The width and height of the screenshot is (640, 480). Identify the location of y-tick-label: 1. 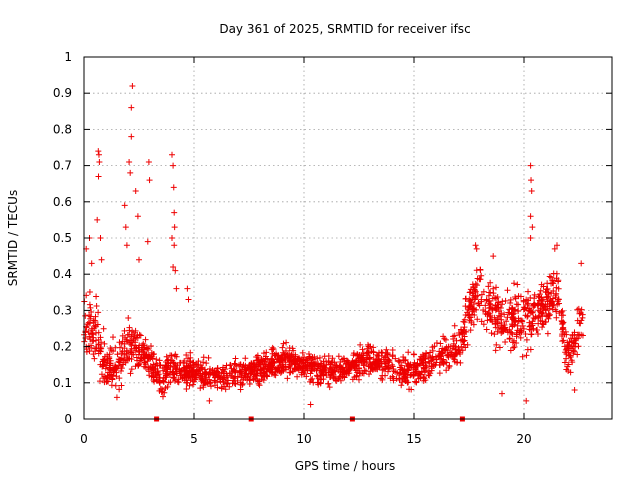
(68, 57).